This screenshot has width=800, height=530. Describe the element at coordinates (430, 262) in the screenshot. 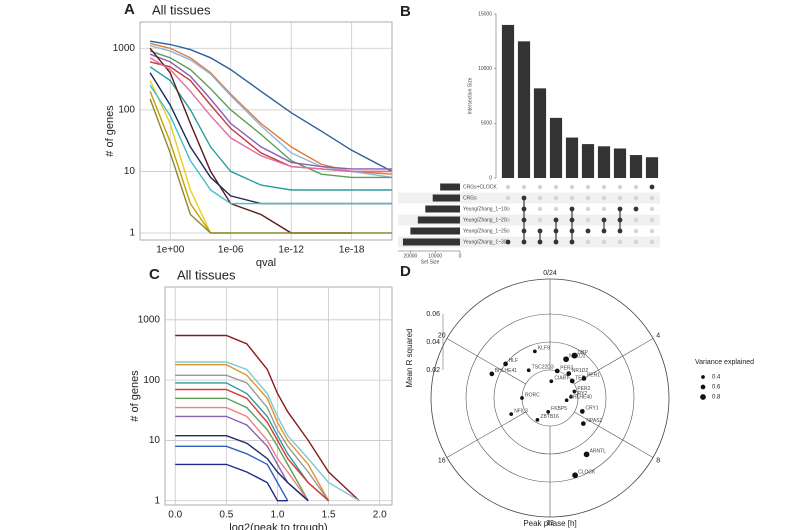

I see `x-axis-title: Set Size` at that location.